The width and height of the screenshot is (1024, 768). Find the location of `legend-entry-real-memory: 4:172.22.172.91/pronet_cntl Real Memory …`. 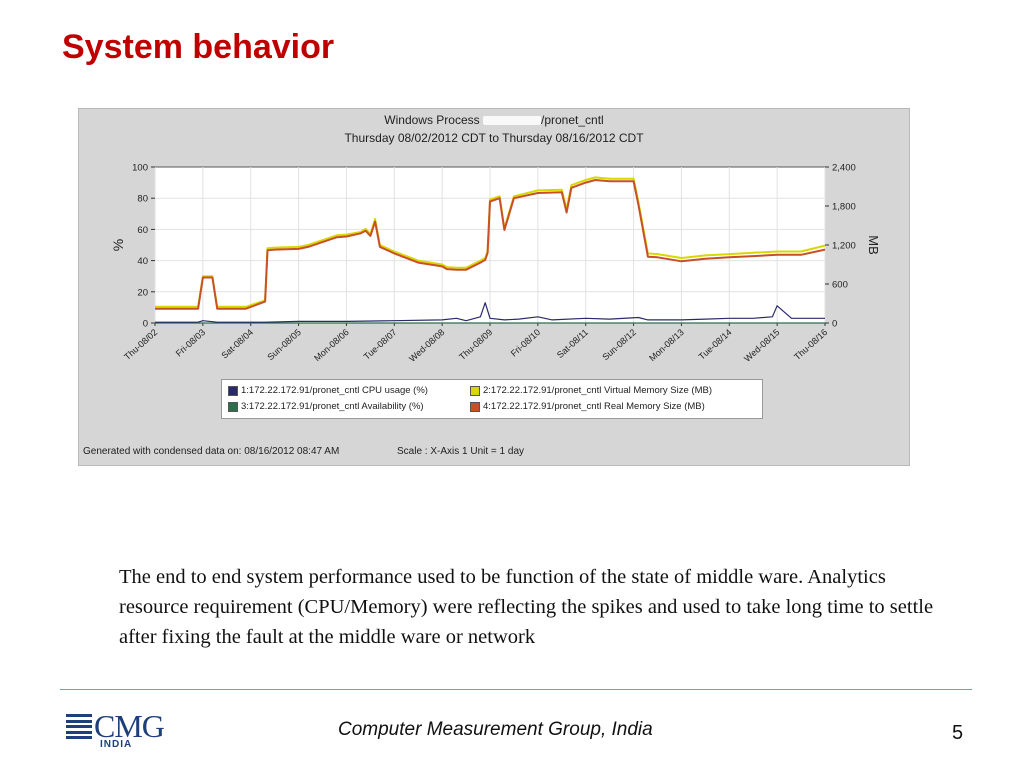

legend-entry-real-memory: 4:172.22.172.91/pronet_cntl Real Memory … is located at coordinates (587, 406).